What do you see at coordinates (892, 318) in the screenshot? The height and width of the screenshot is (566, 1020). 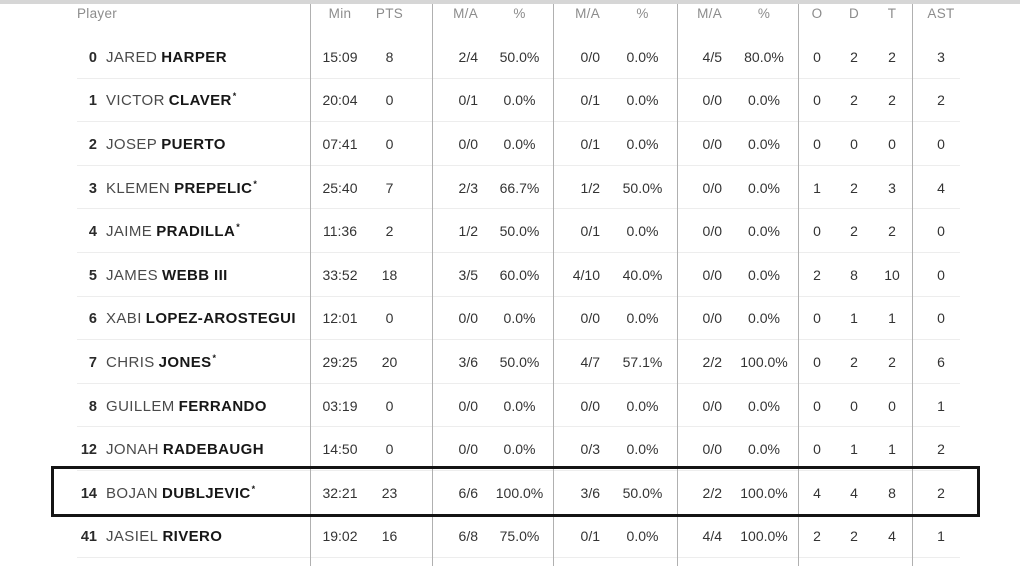 I see `total-rebounds-value: 1` at bounding box center [892, 318].